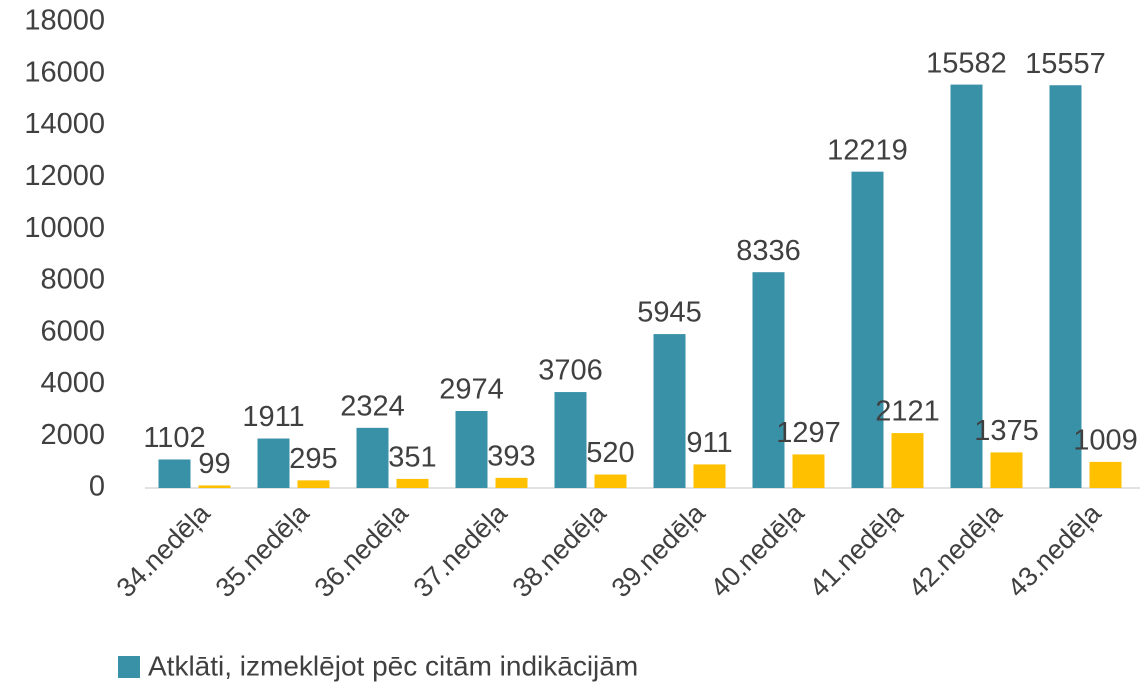 Image resolution: width=1144 pixels, height=687 pixels. I want to click on x-tick-label: 34.nedēļa, so click(164, 550).